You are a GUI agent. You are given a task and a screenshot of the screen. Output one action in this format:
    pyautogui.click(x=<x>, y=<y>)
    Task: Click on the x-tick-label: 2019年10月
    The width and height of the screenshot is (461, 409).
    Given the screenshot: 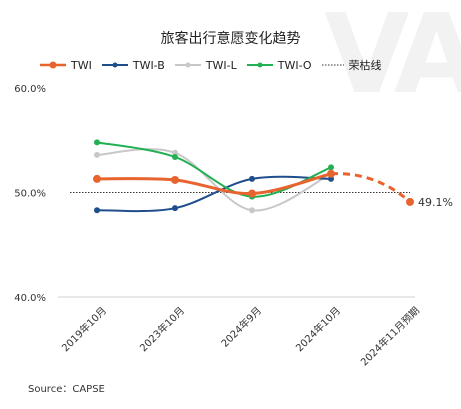 What is the action you would take?
    pyautogui.click(x=84, y=329)
    